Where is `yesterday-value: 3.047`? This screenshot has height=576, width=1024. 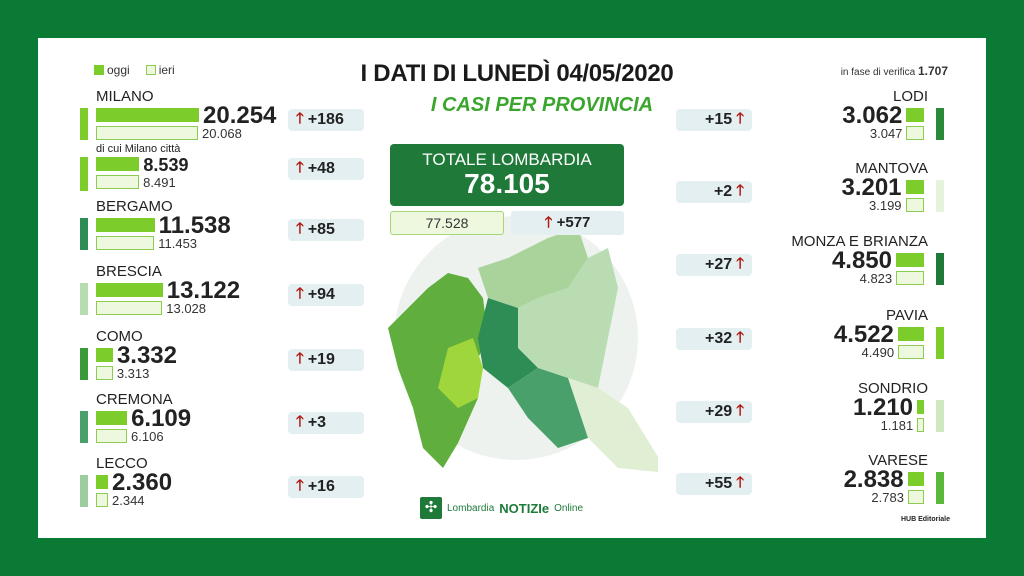
yesterday-value: 3.047 is located at coordinates (886, 133).